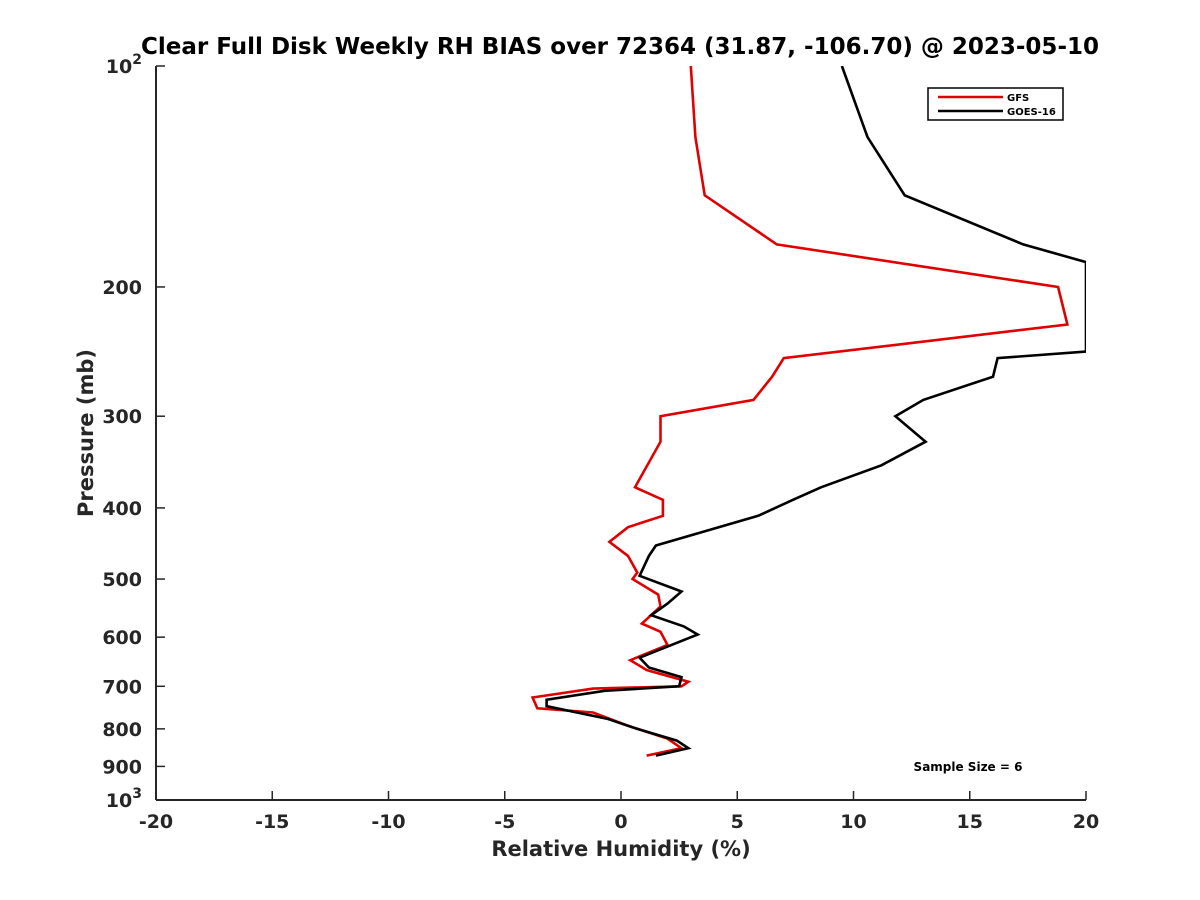  What do you see at coordinates (737, 822) in the screenshot?
I see `x-tick-label: 5` at bounding box center [737, 822].